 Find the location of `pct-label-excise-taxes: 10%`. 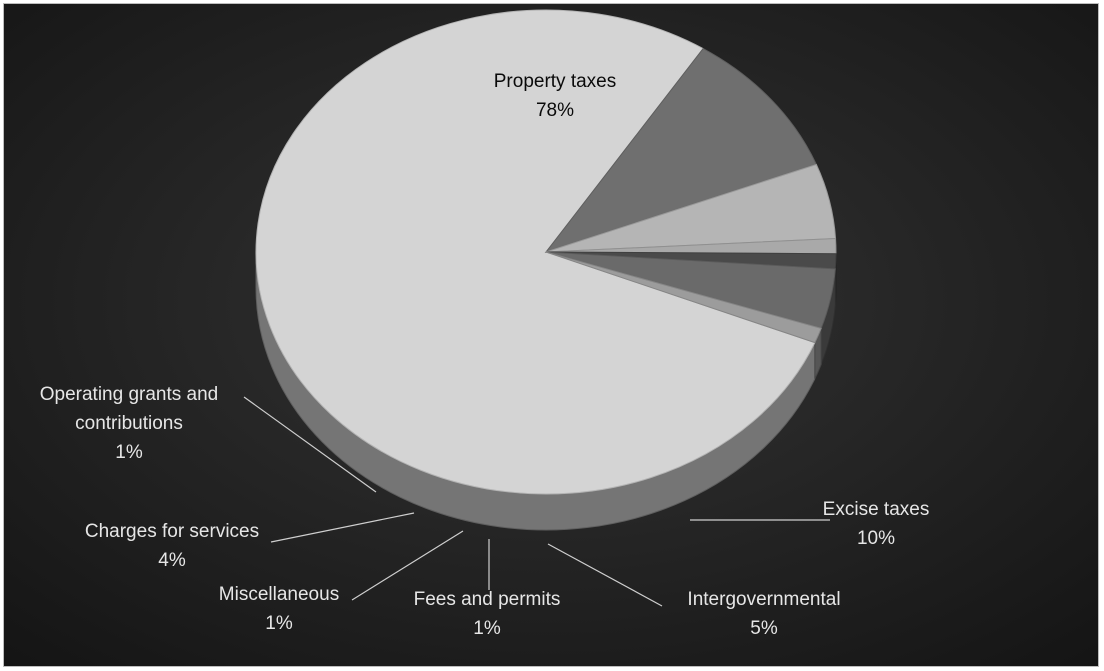

pct-label-excise-taxes: 10% is located at coordinates (876, 538).